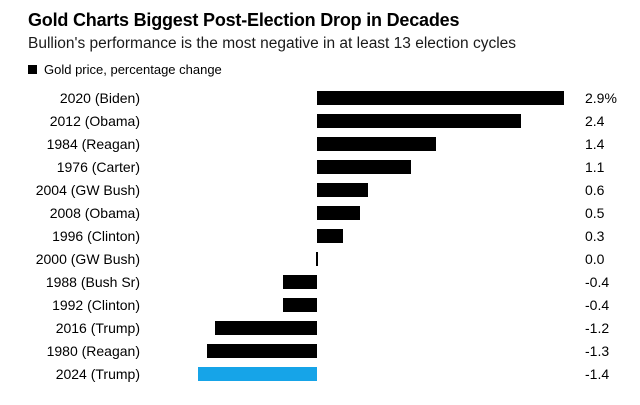  Describe the element at coordinates (133, 69) in the screenshot. I see `legend-label: Gold price, percentage change` at that location.